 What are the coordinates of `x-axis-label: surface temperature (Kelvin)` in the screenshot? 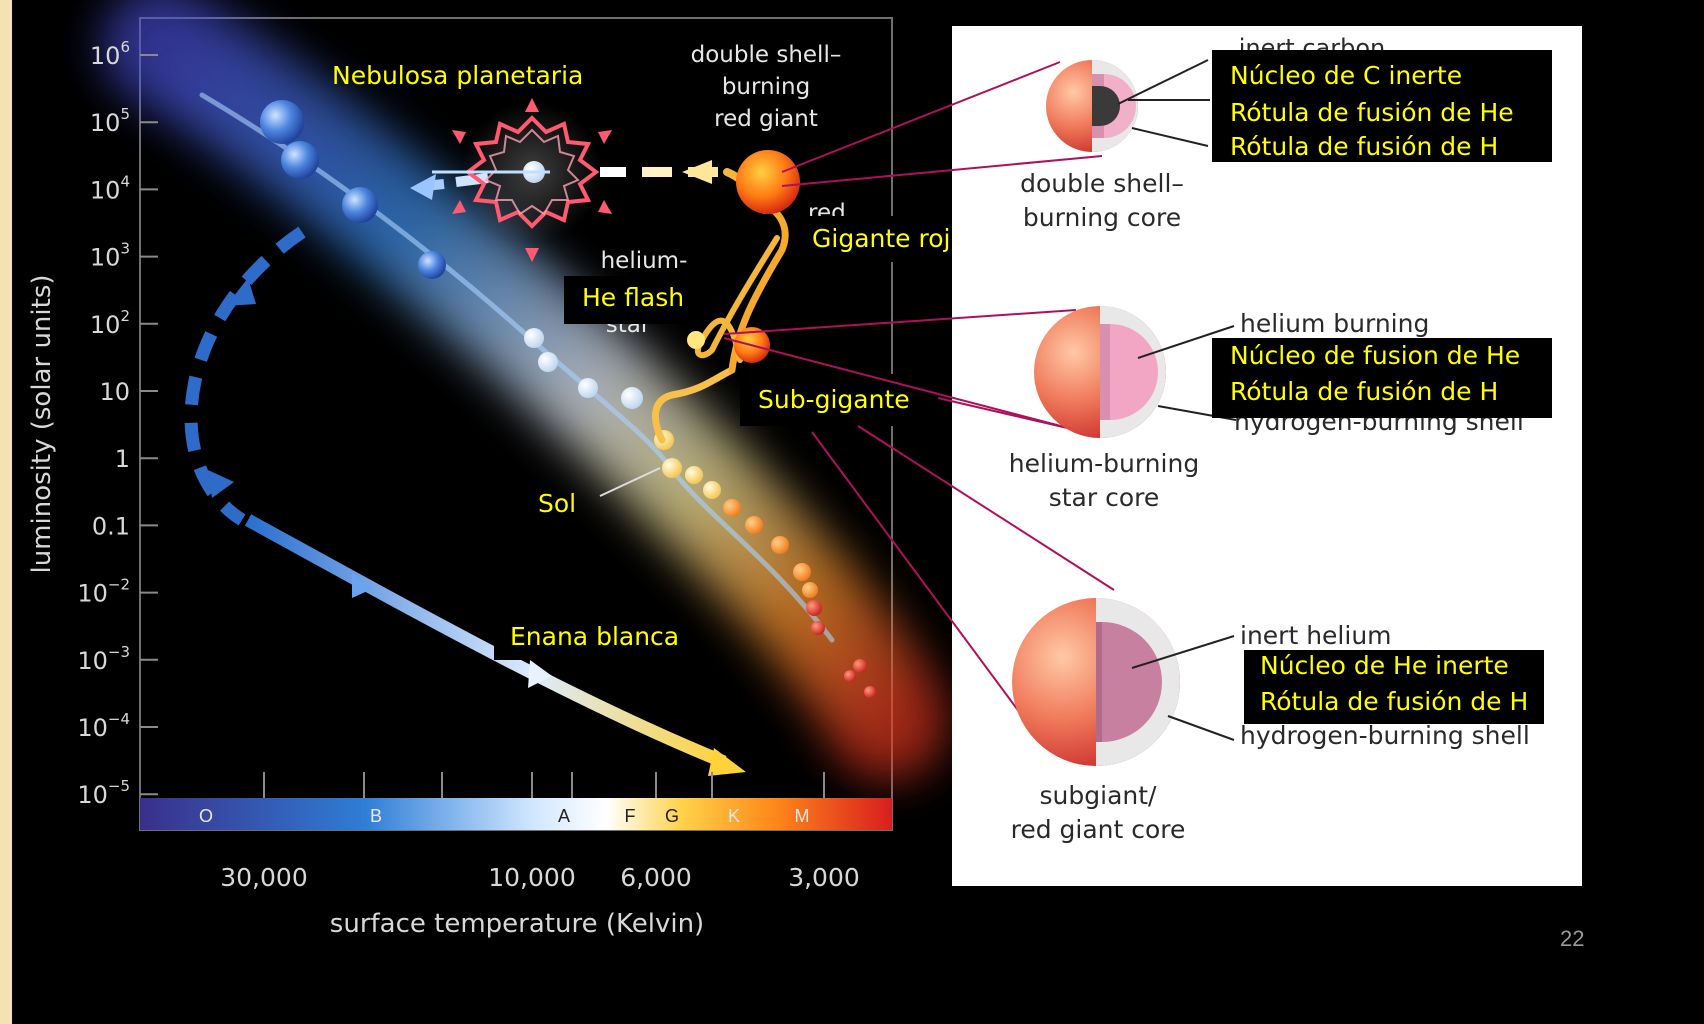 It's located at (517, 924).